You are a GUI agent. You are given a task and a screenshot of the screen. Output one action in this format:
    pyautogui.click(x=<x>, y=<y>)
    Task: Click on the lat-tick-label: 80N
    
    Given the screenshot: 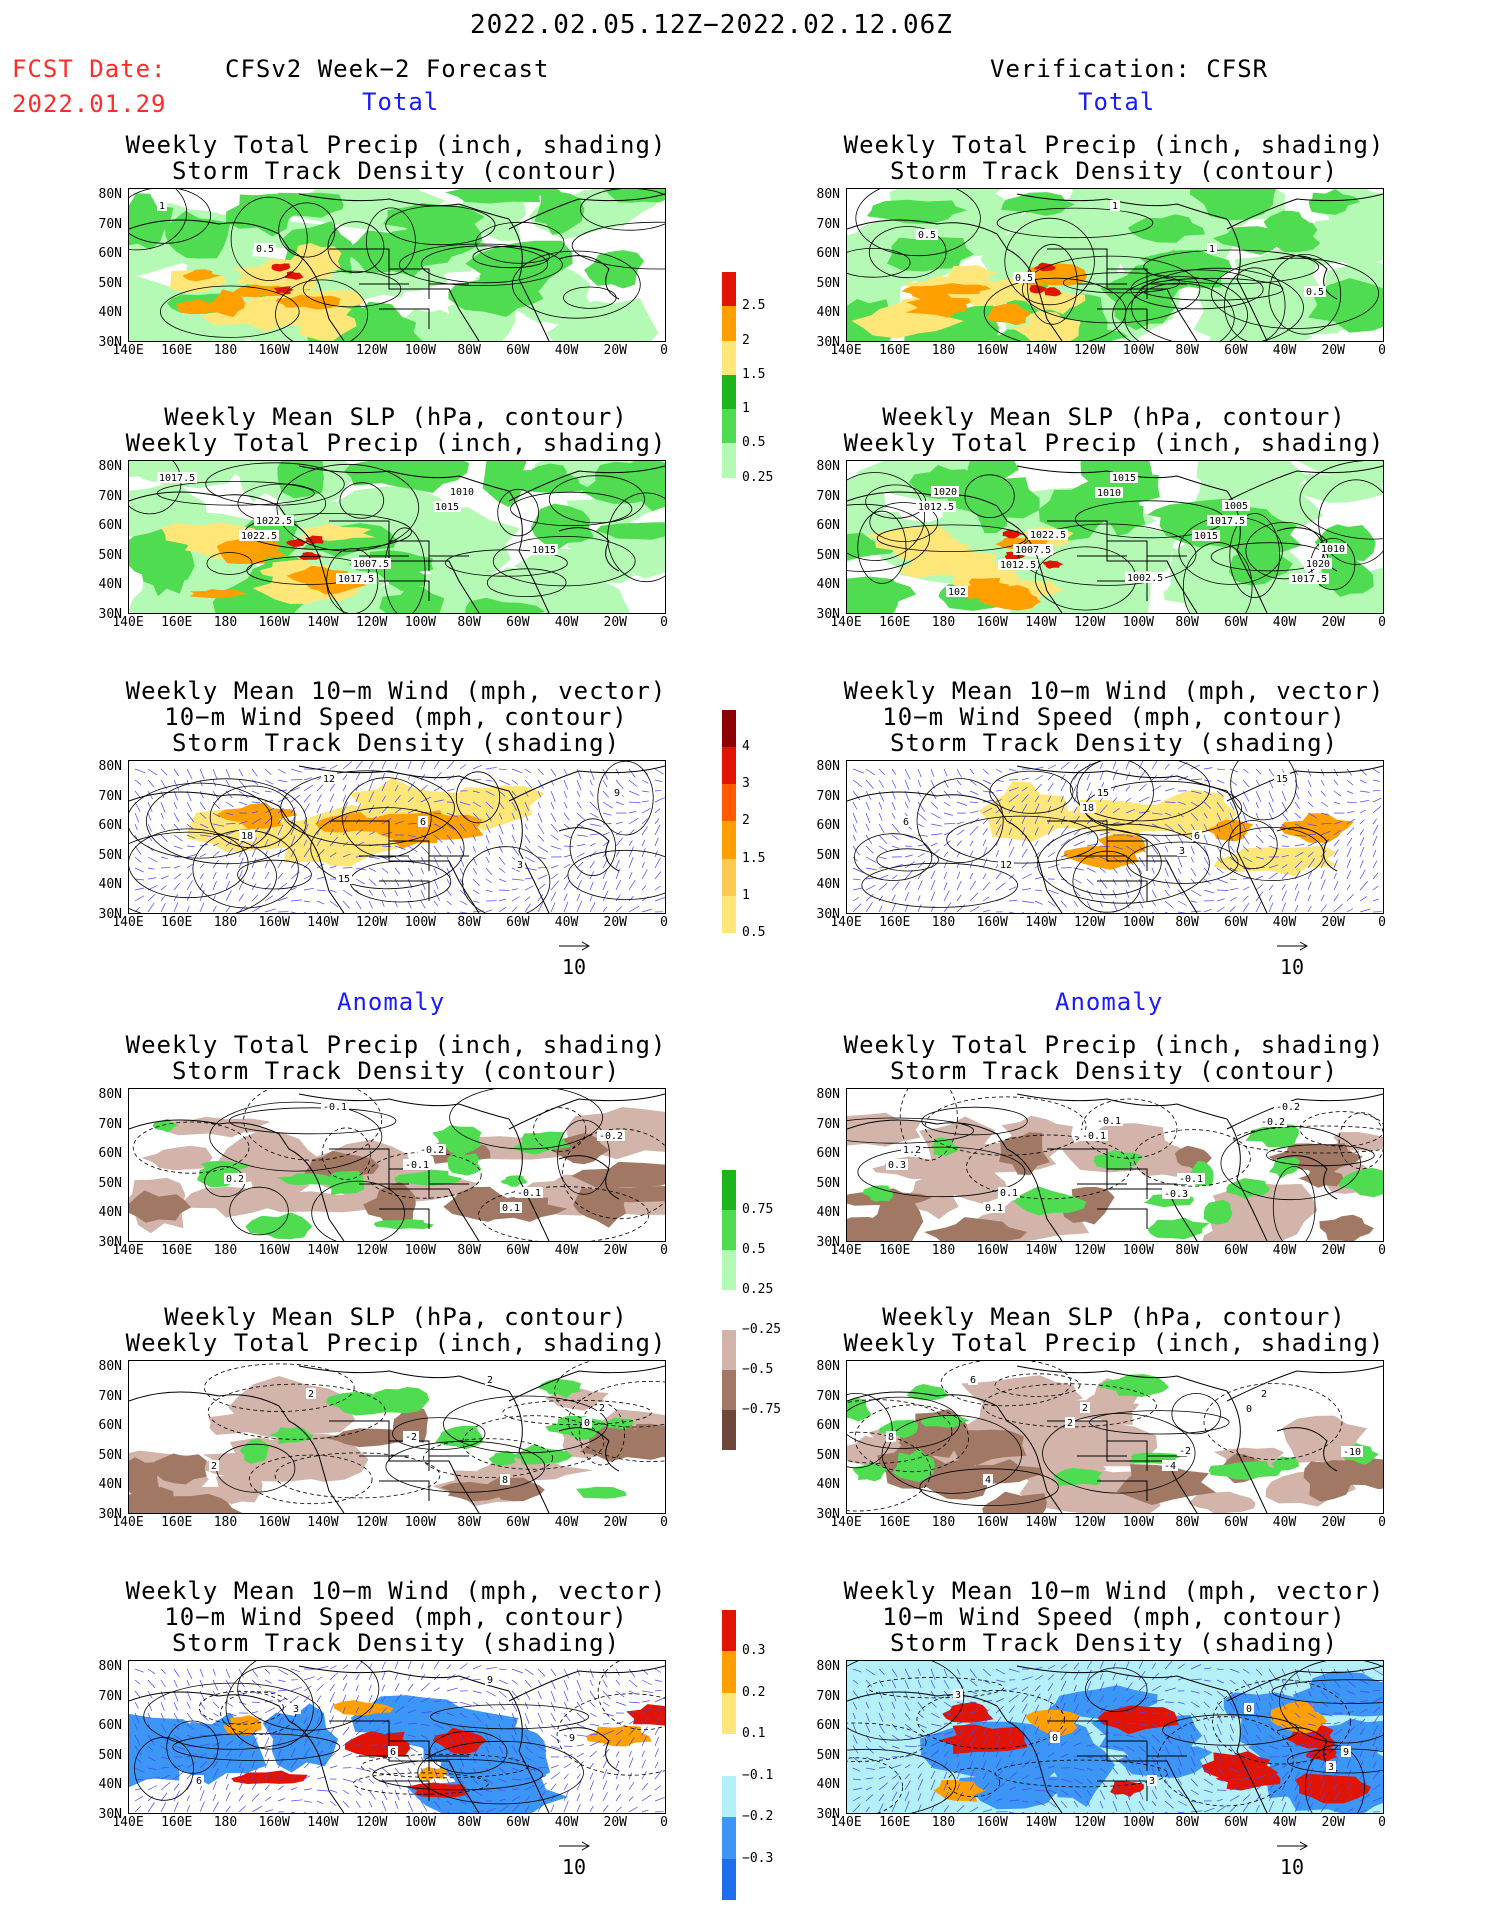 What is the action you would take?
    pyautogui.click(x=828, y=1666)
    